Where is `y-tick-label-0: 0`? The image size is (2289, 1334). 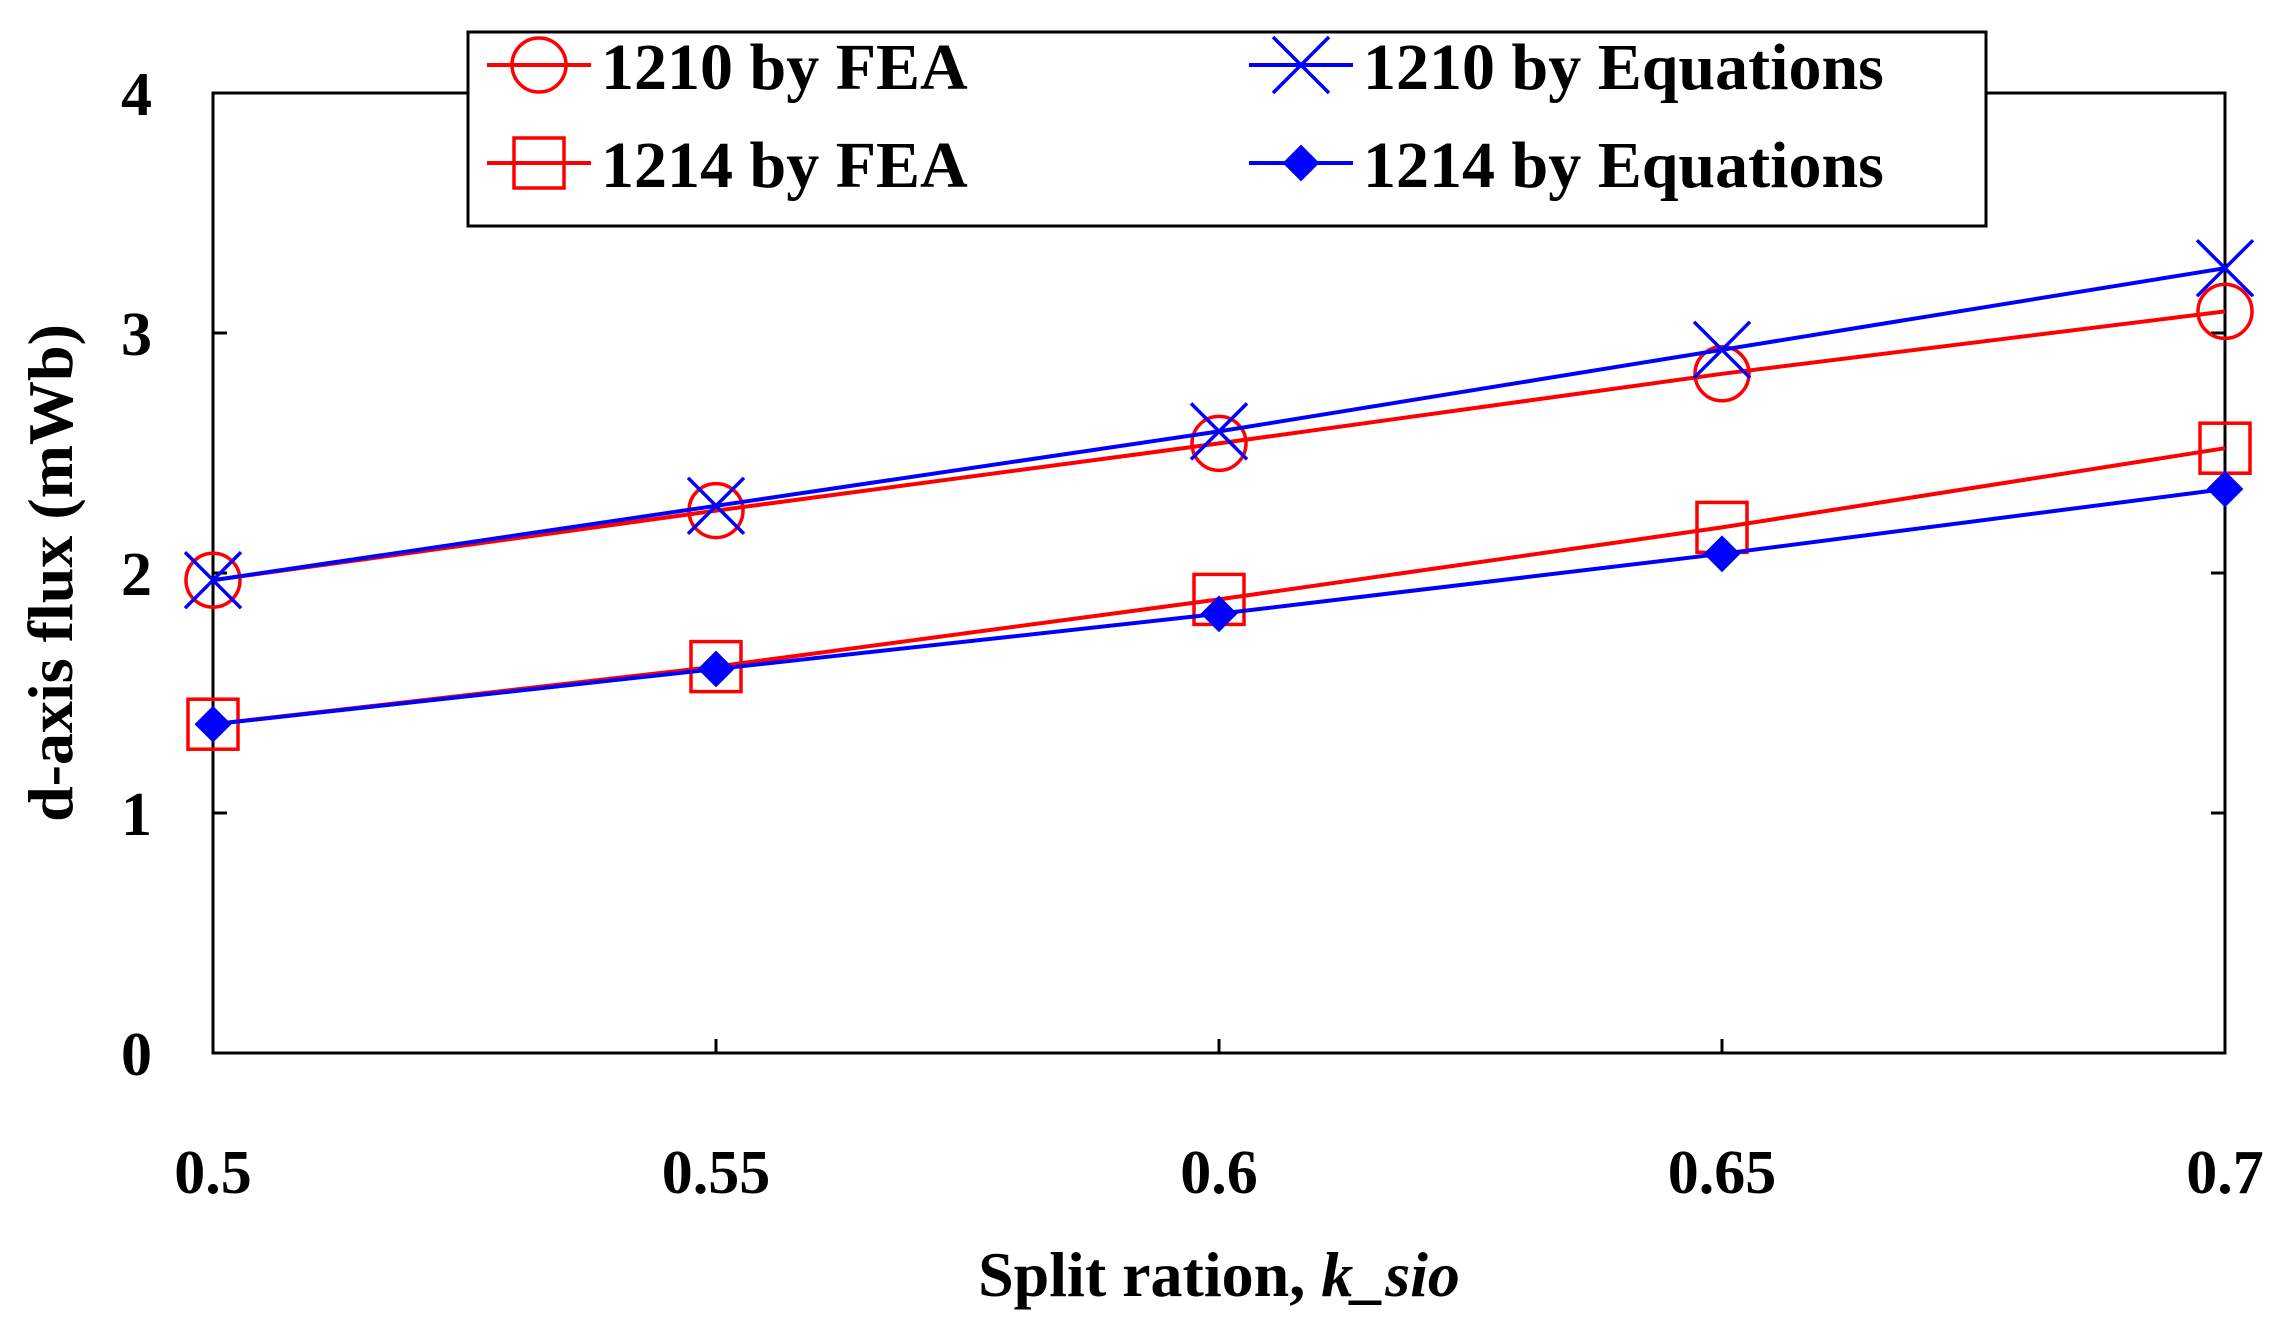
y-tick-label-0: 0 is located at coordinates (136, 1055).